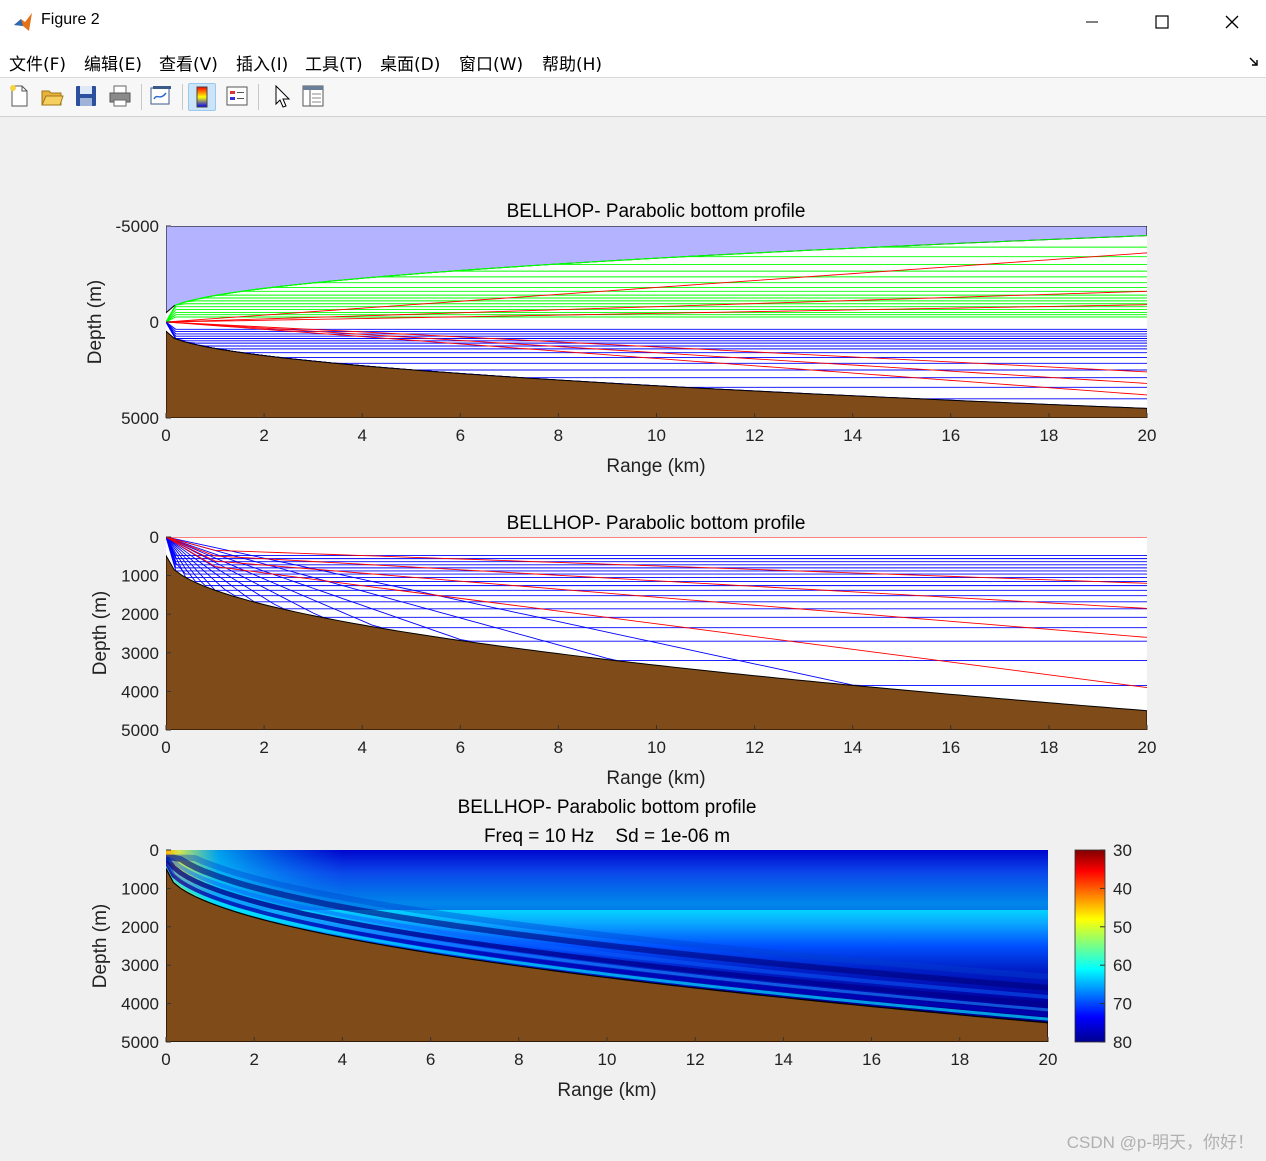  What do you see at coordinates (1147, 747) in the screenshot?
I see `x-tick-label: 20` at bounding box center [1147, 747].